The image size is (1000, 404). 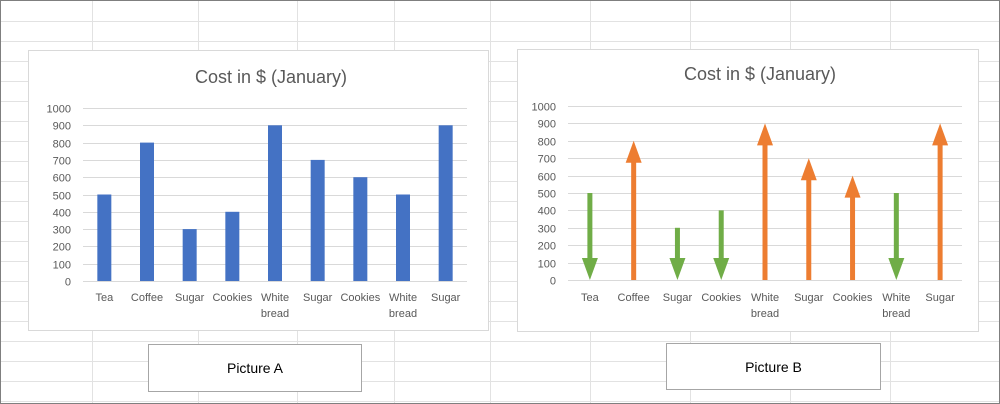 I want to click on caption-picture-b-label: Picture B, so click(x=773, y=366).